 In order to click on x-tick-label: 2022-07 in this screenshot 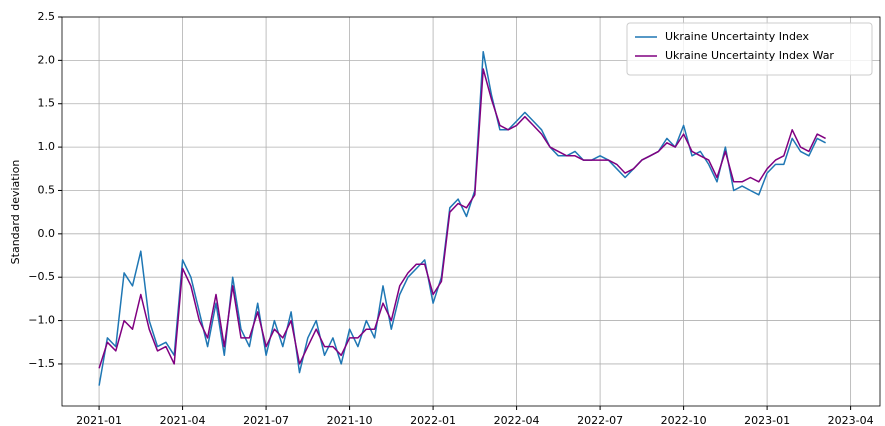, I will do `click(600, 420)`.